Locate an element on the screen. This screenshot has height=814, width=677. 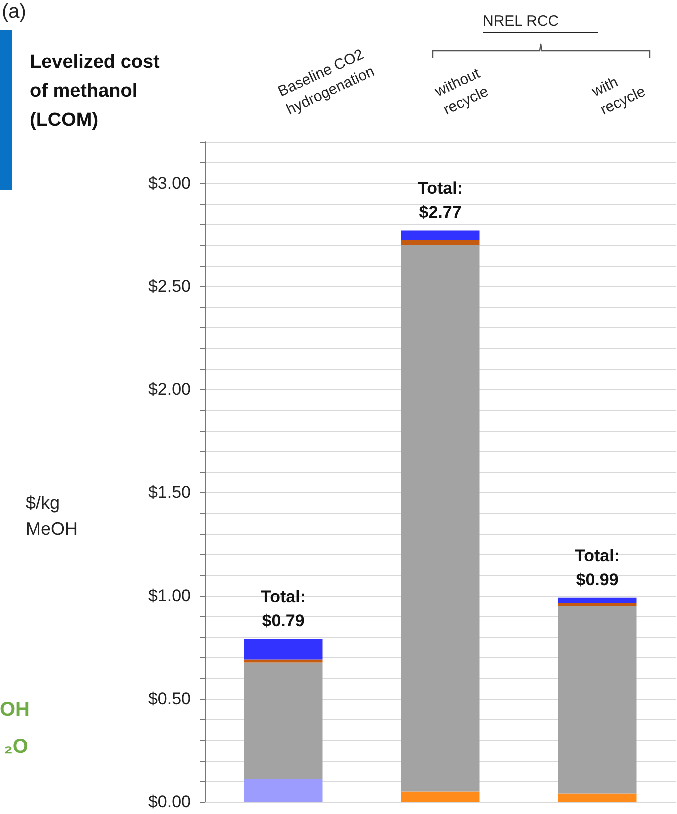
y-tick-label: $1.50 is located at coordinates (169, 492).